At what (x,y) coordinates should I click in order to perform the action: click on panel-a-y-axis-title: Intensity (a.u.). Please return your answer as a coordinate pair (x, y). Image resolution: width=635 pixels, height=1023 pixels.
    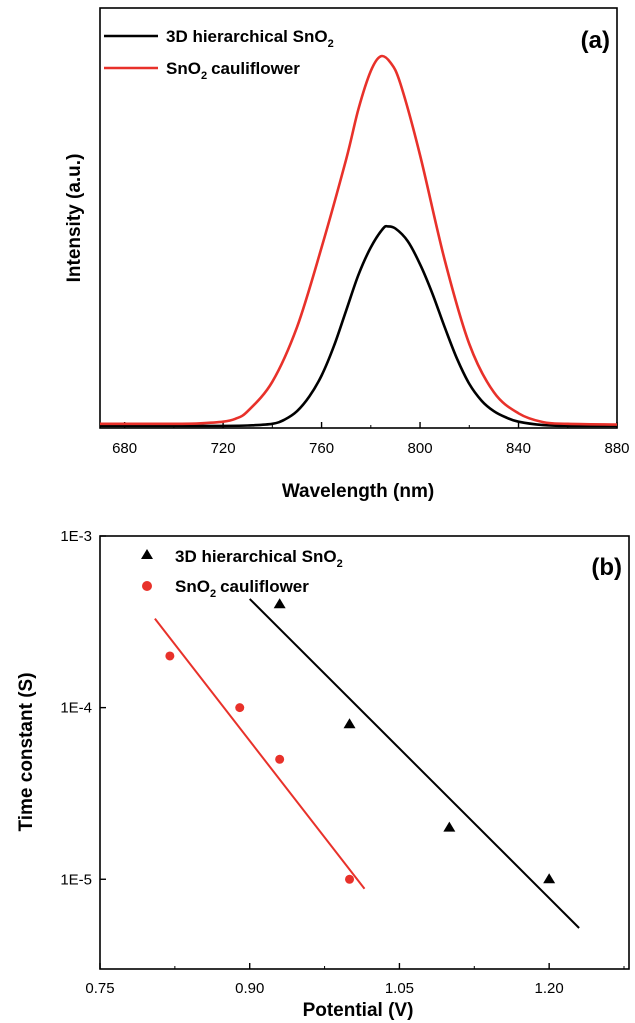
    Looking at the image, I should click on (74, 218).